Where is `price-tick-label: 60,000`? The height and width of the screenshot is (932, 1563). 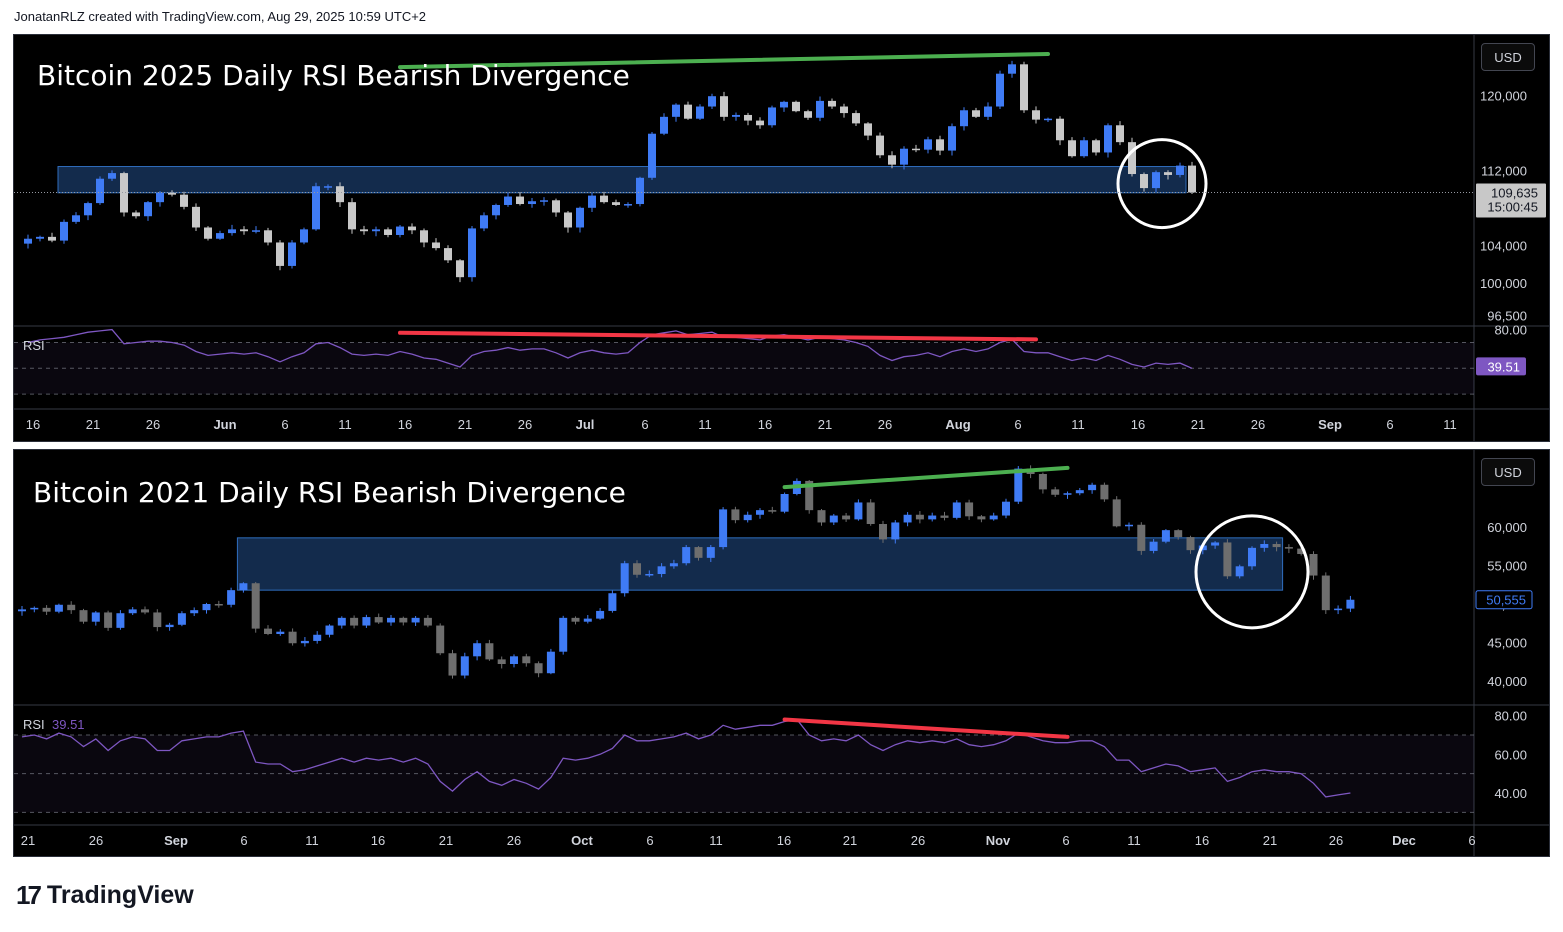
price-tick-label: 60,000 is located at coordinates (1507, 527).